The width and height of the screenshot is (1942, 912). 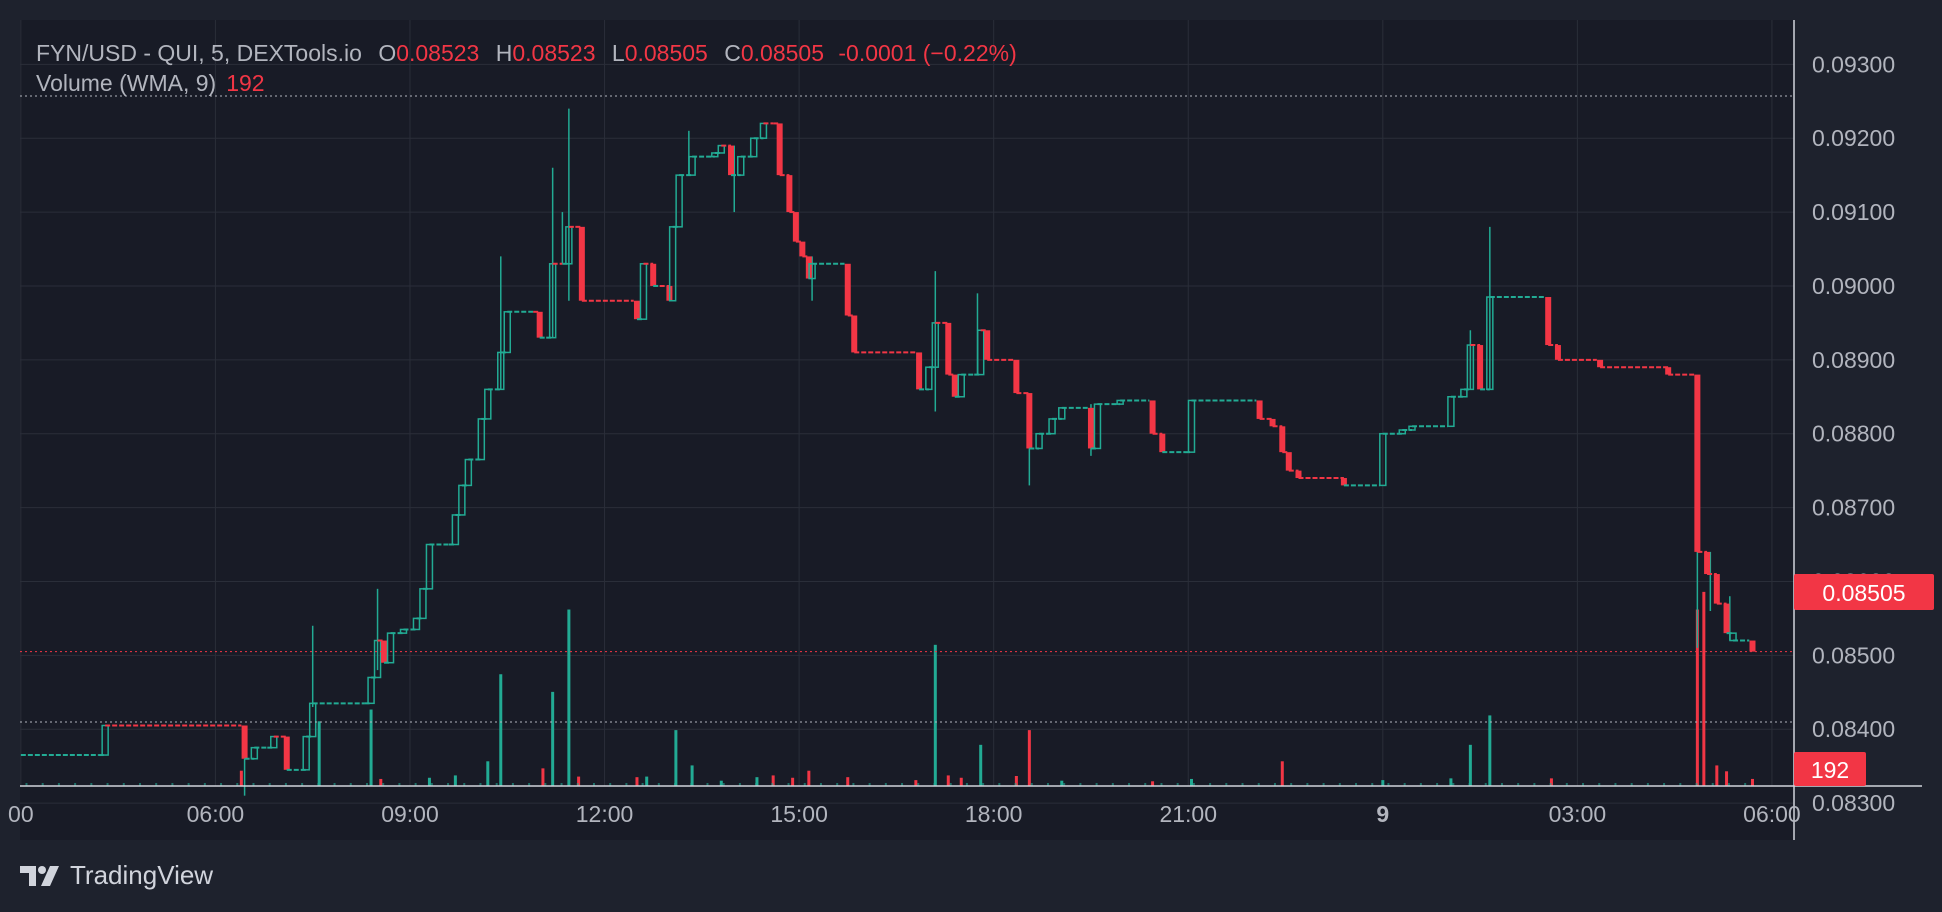 I want to click on y-tick-label: 0.09300, so click(x=1853, y=64).